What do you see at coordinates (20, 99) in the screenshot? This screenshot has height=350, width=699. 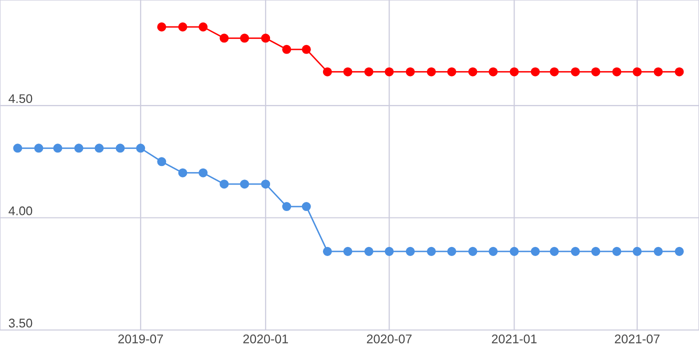 I see `y-tick-label: 4.50` at bounding box center [20, 99].